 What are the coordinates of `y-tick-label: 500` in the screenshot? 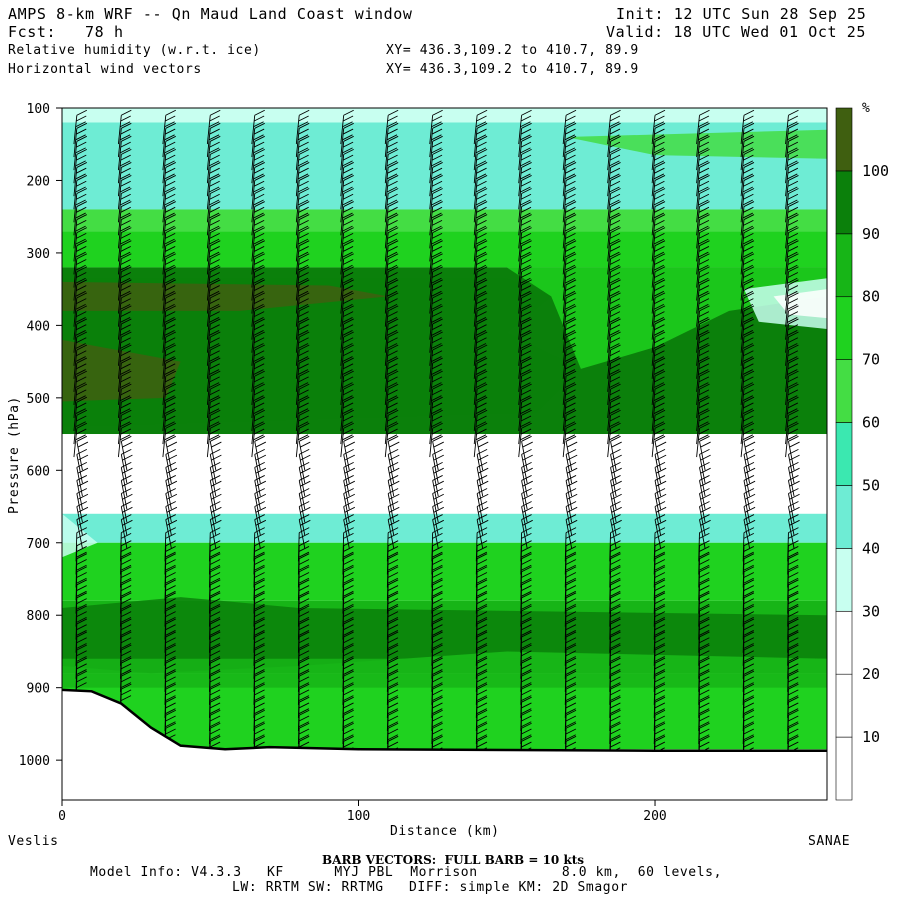 It's located at (38, 399).